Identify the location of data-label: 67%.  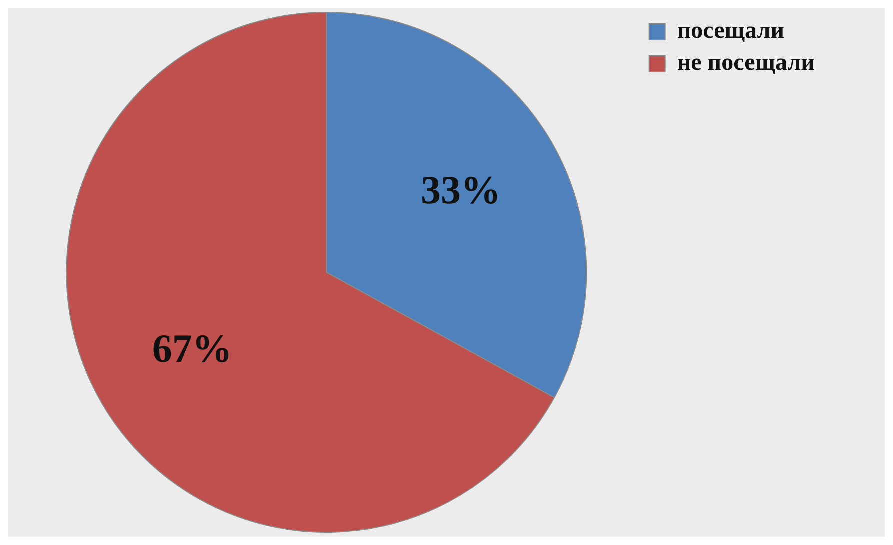
(192, 349).